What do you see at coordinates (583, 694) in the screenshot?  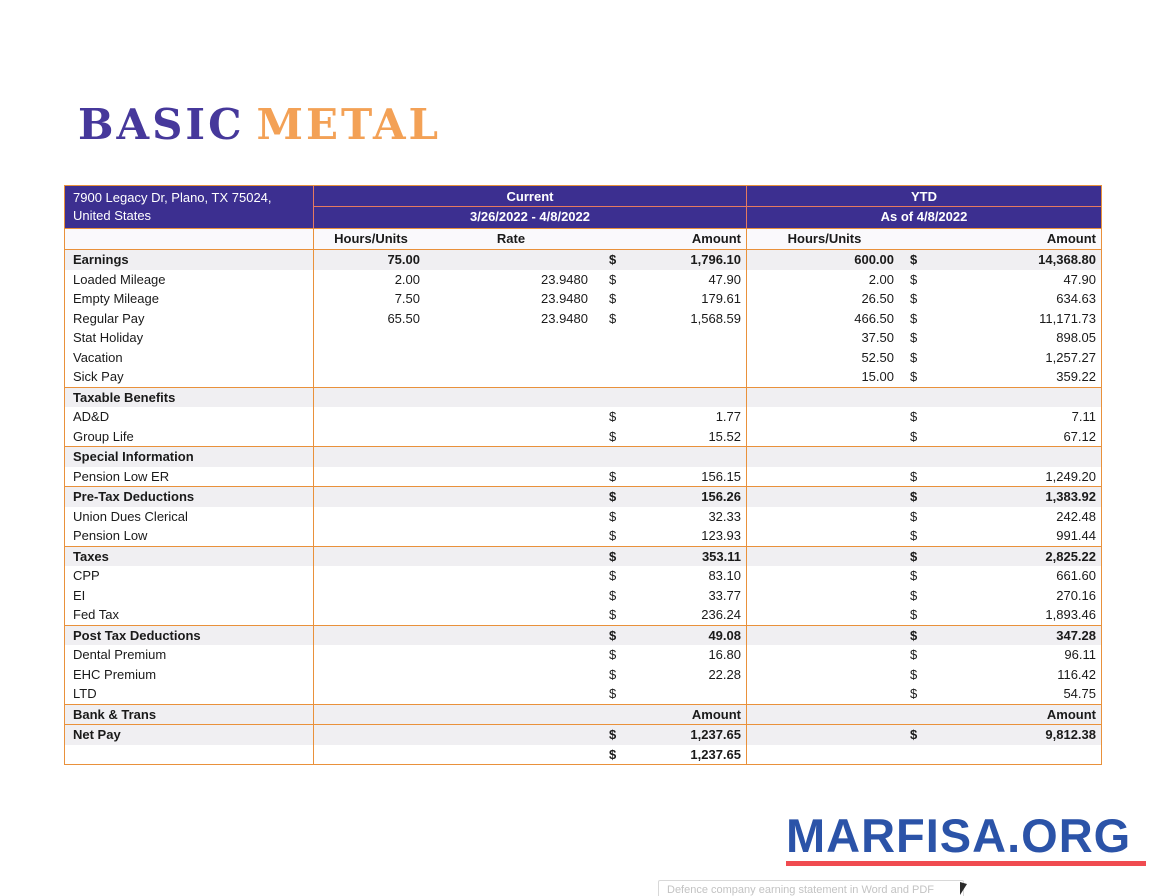 I see `table-row: LTD $ $54.75` at bounding box center [583, 694].